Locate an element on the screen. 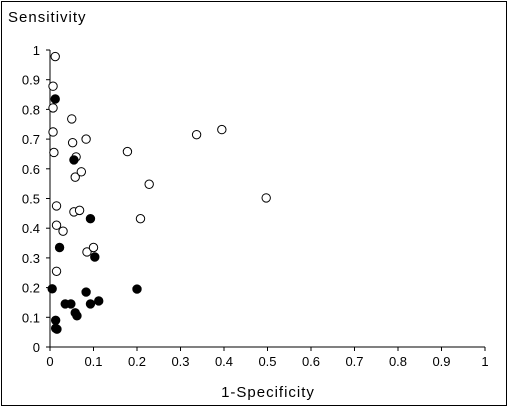 The height and width of the screenshot is (409, 510). x-tick-label: 0.3 is located at coordinates (180, 361).